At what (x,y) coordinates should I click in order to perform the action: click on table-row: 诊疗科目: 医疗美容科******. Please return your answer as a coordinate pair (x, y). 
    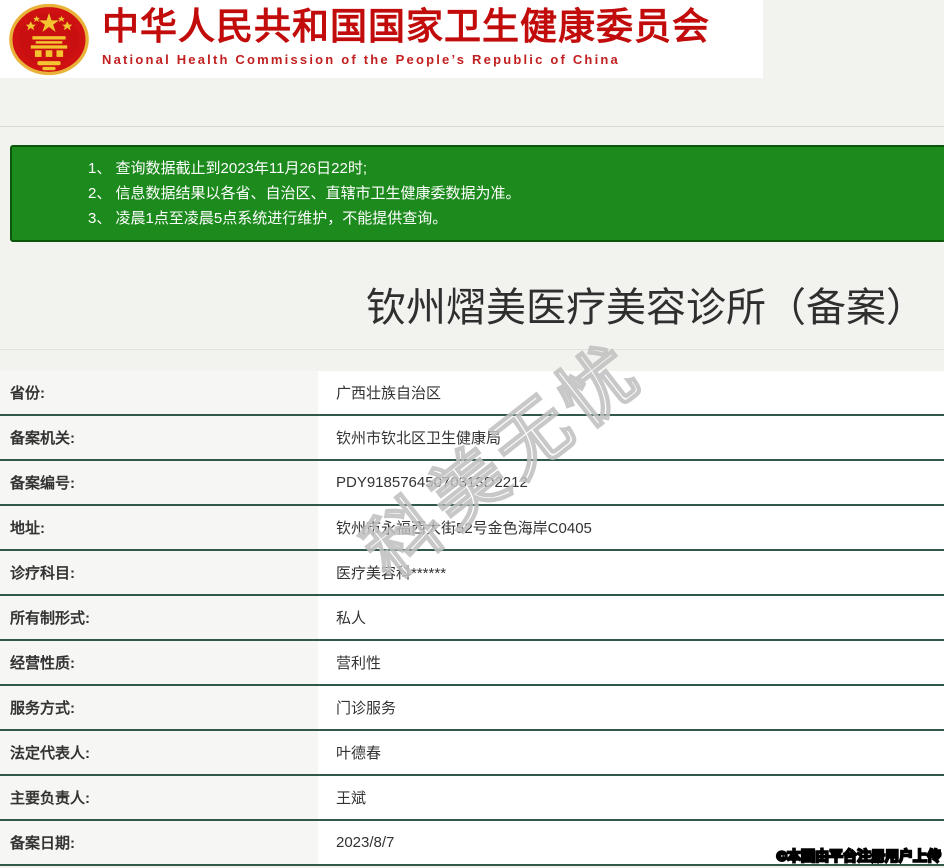
    Looking at the image, I should click on (472, 573).